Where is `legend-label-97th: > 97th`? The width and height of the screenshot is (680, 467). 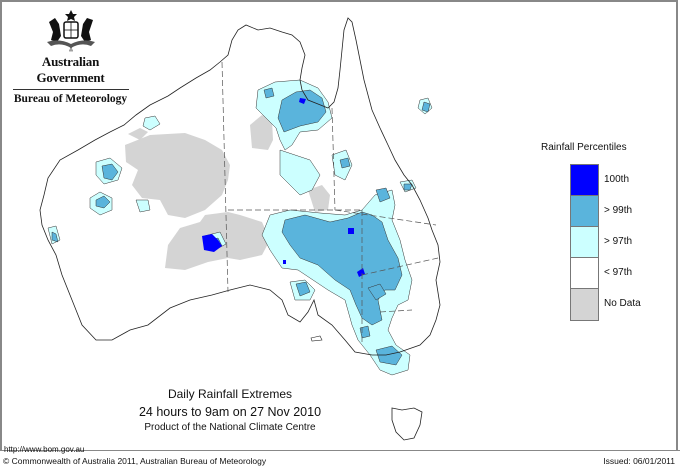
legend-label-97th: > 97th is located at coordinates (618, 241).